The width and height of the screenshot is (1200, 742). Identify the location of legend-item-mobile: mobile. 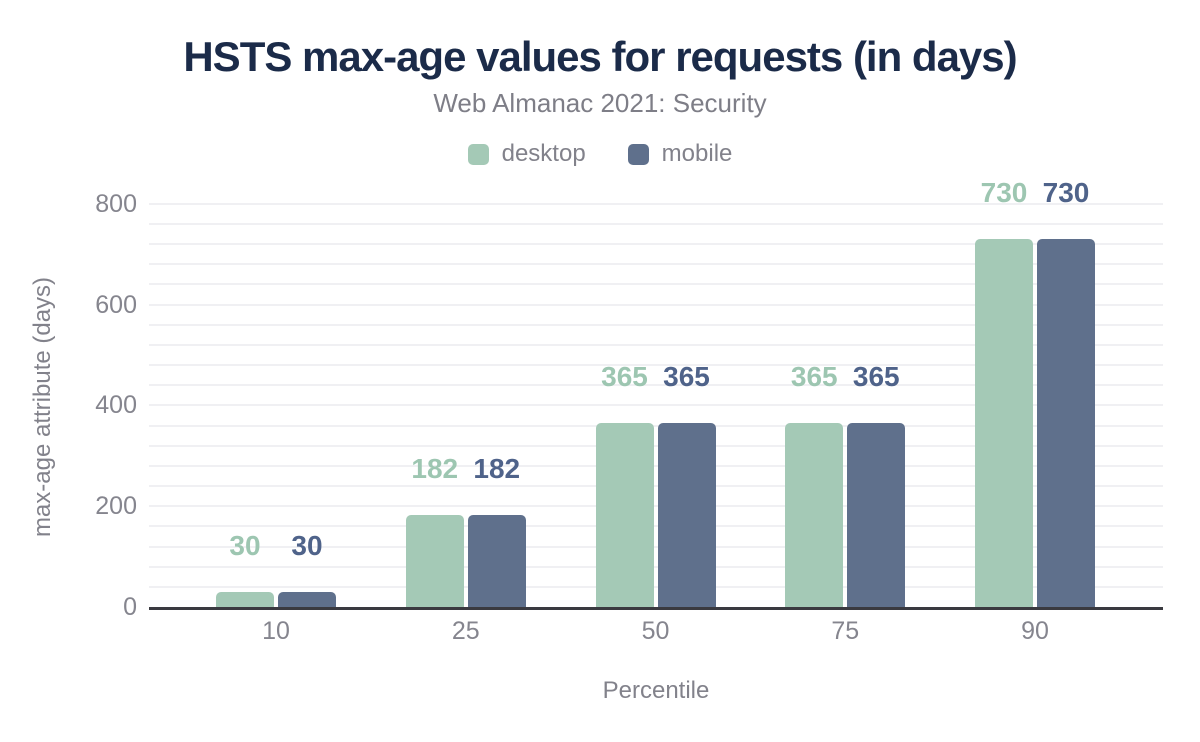
(680, 153).